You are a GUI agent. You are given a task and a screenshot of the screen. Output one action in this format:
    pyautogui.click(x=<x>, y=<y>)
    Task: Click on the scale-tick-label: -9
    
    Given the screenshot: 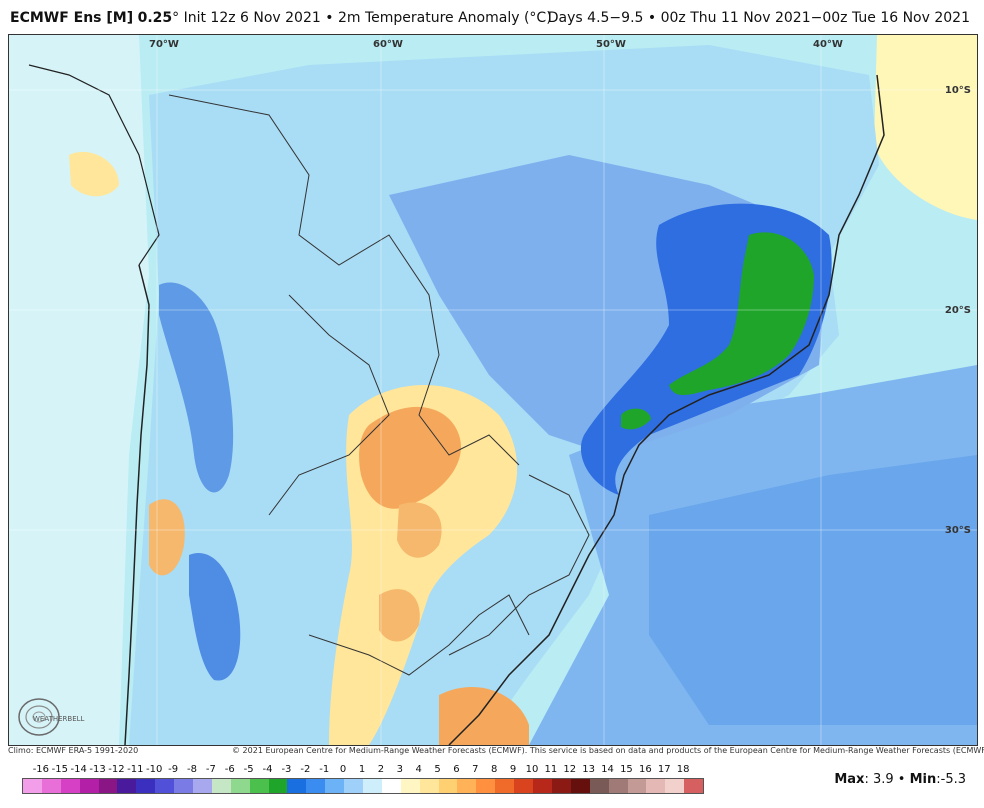 What is the action you would take?
    pyautogui.click(x=173, y=769)
    